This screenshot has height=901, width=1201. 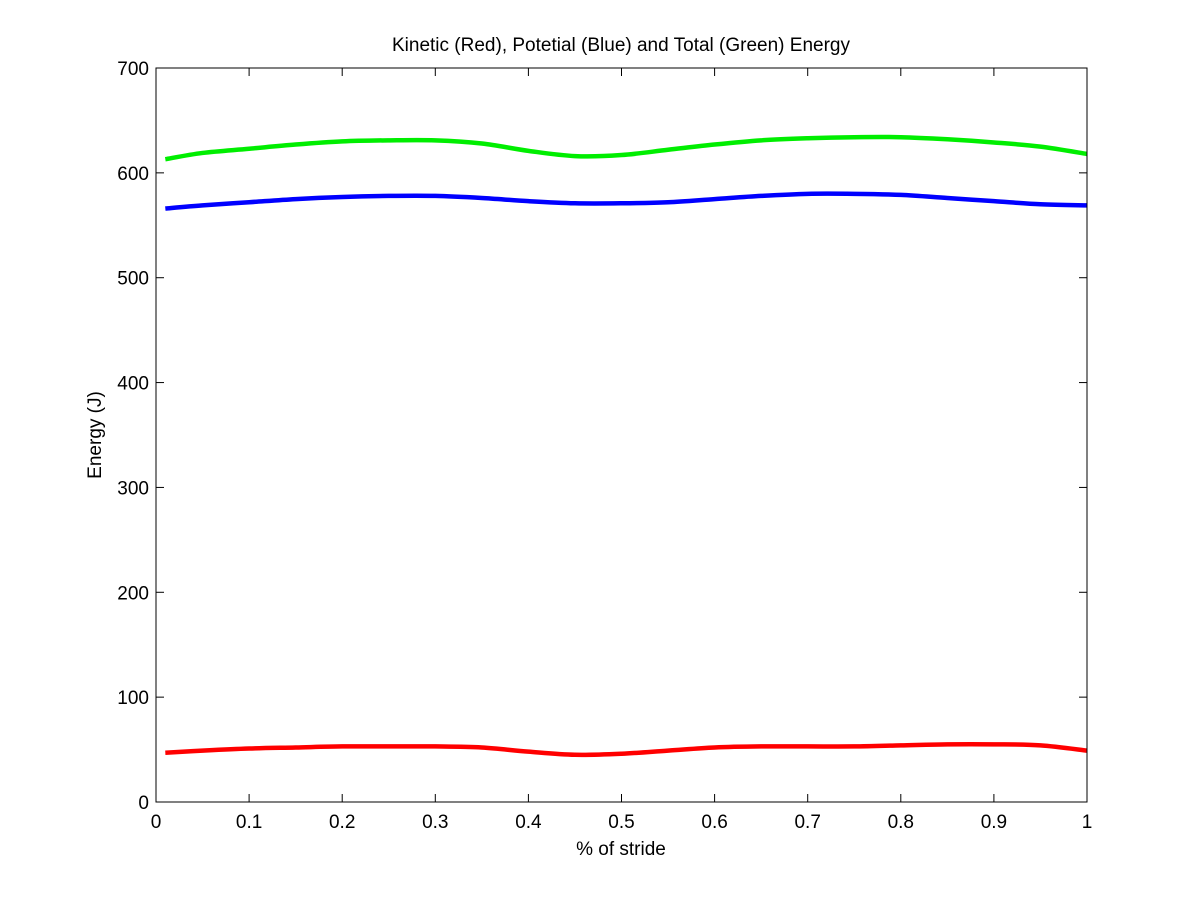 I want to click on y-axis-title: Energy (J), so click(x=95, y=435).